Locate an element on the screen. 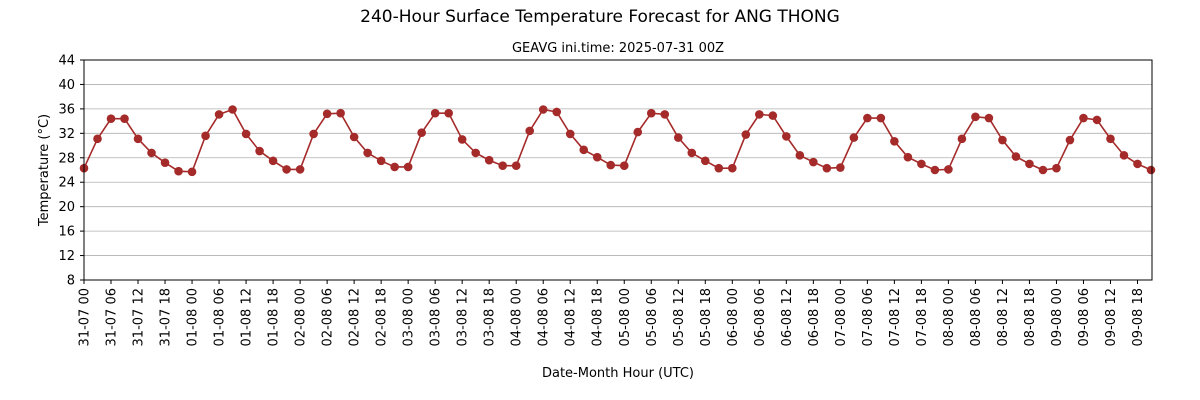 The image size is (1200, 400). x-tick-label: 09-08 18 is located at coordinates (1138, 317).